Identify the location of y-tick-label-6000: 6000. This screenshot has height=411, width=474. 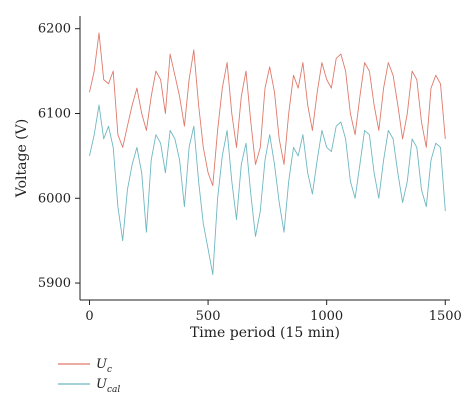
(54, 198).